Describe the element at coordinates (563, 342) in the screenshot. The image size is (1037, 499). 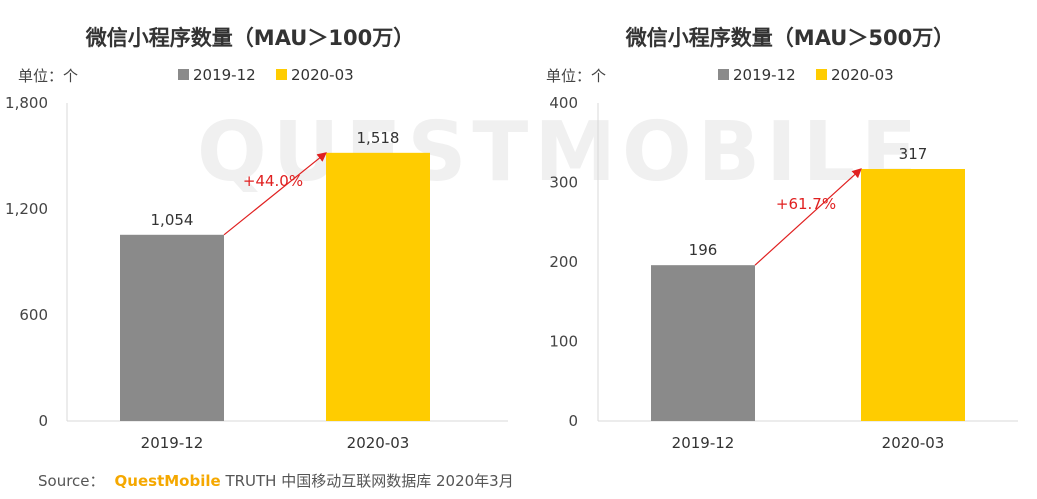
I see `y-tick-label: 100` at that location.